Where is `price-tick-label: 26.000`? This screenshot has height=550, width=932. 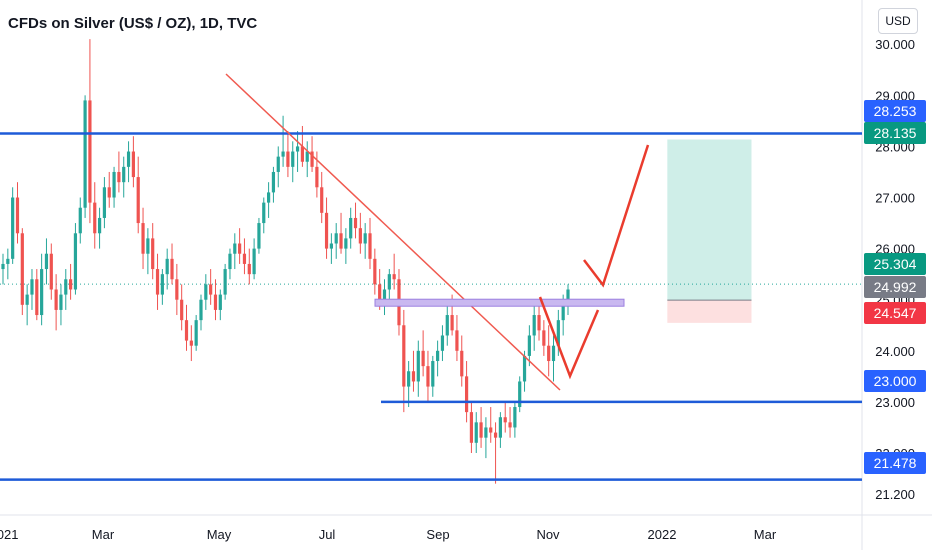
price-tick-label: 26.000 is located at coordinates (895, 249).